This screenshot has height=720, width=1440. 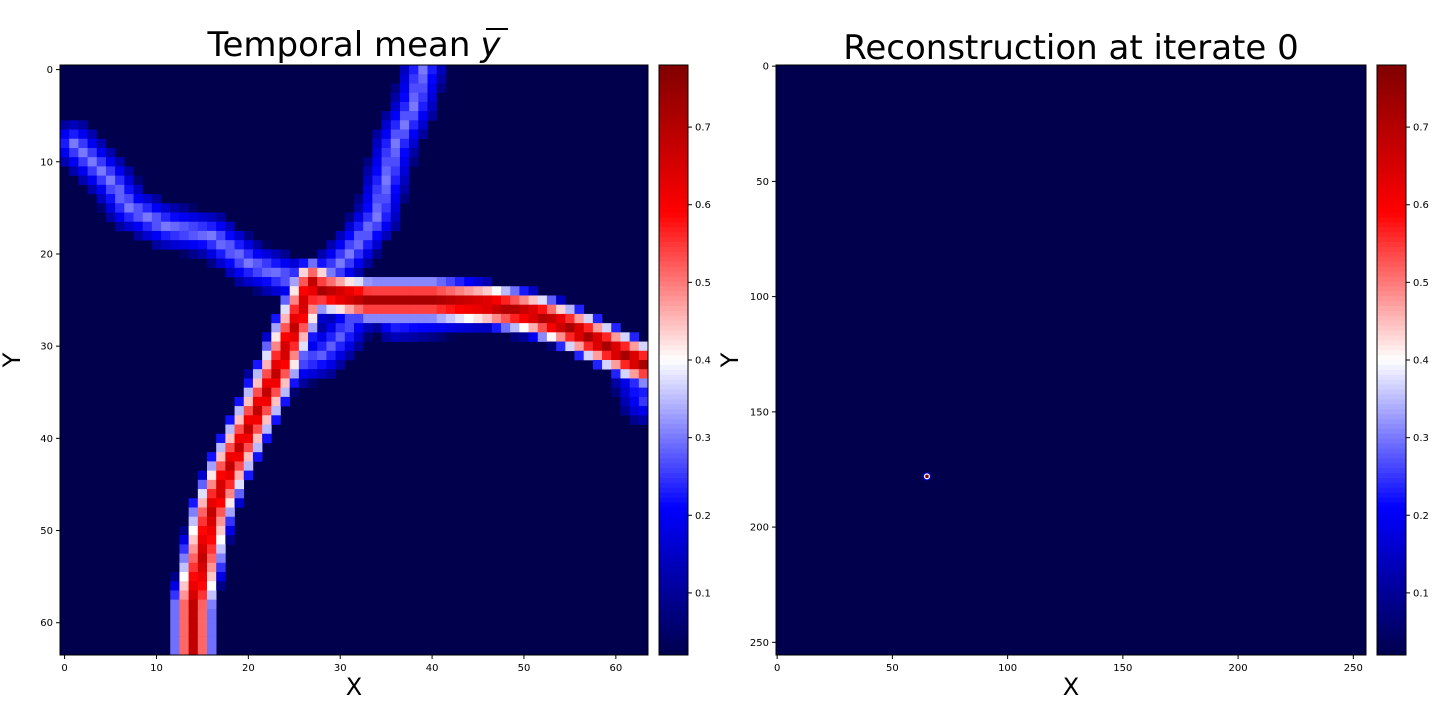 I want to click on x-tick-label: 50, so click(x=892, y=668).